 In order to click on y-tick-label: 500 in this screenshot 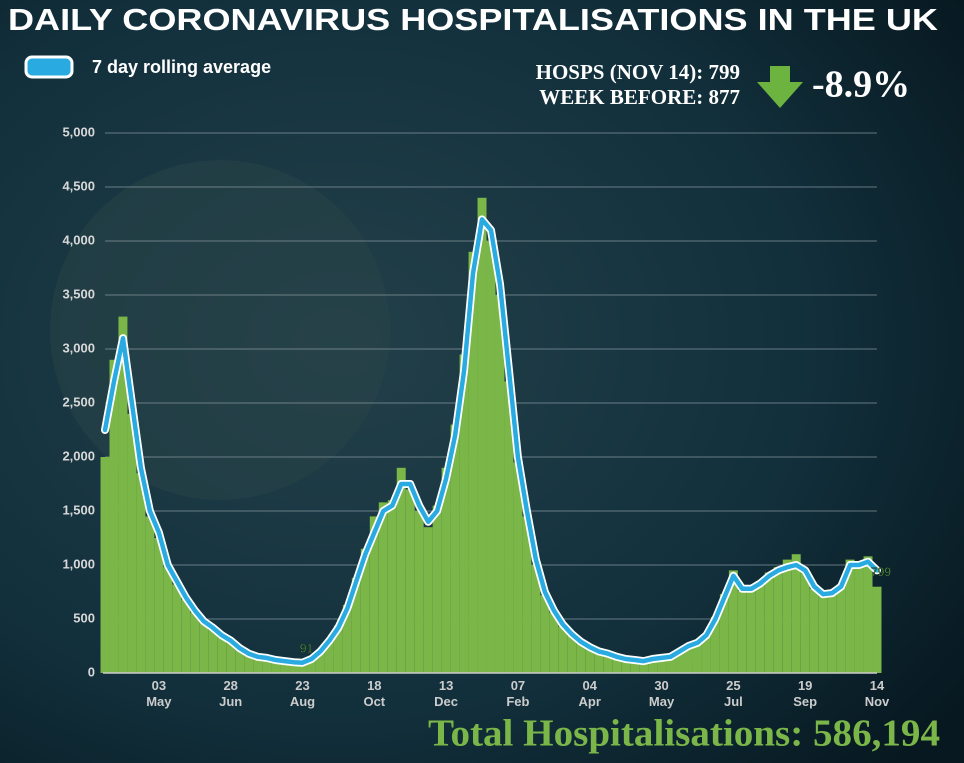, I will do `click(84, 617)`.